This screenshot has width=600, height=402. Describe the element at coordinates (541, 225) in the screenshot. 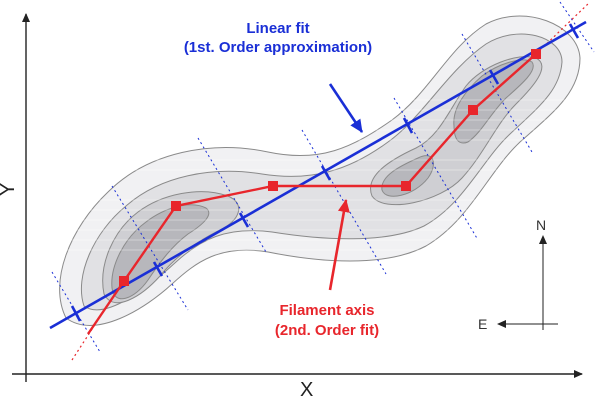

I see `compass-north-label: N` at that location.